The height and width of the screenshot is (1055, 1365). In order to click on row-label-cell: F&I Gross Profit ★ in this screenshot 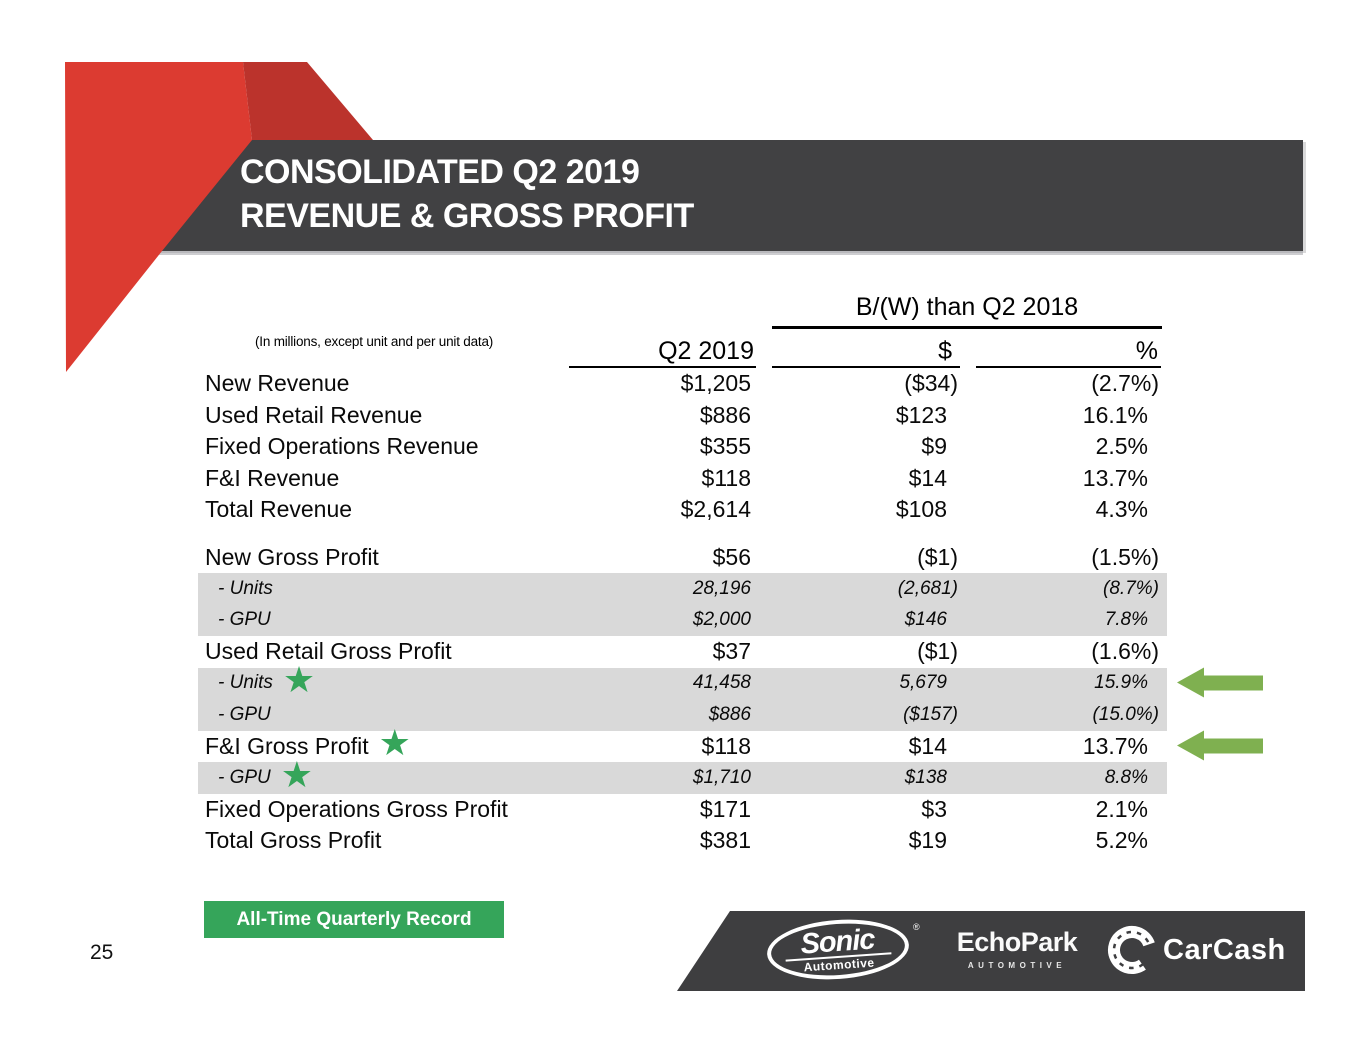, I will do `click(384, 744)`.